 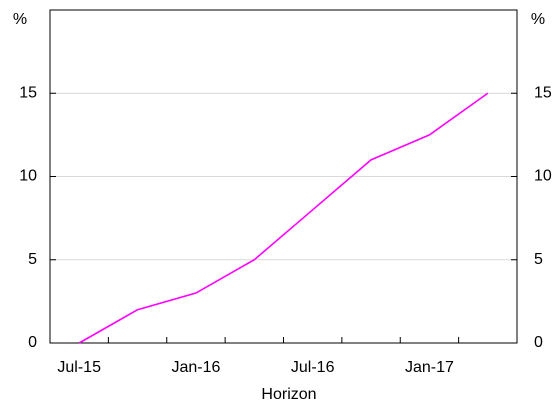 I want to click on y2-tick-label: 10, so click(x=543, y=176).